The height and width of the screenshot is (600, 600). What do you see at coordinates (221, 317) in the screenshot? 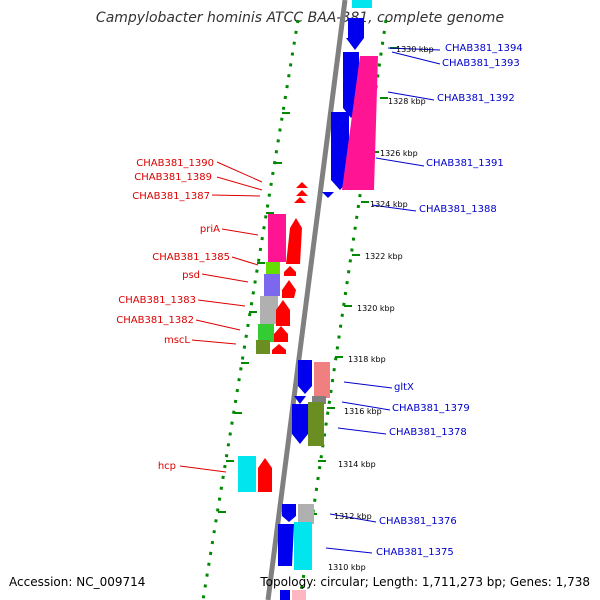
I see `label-connectors-left` at bounding box center [221, 317].